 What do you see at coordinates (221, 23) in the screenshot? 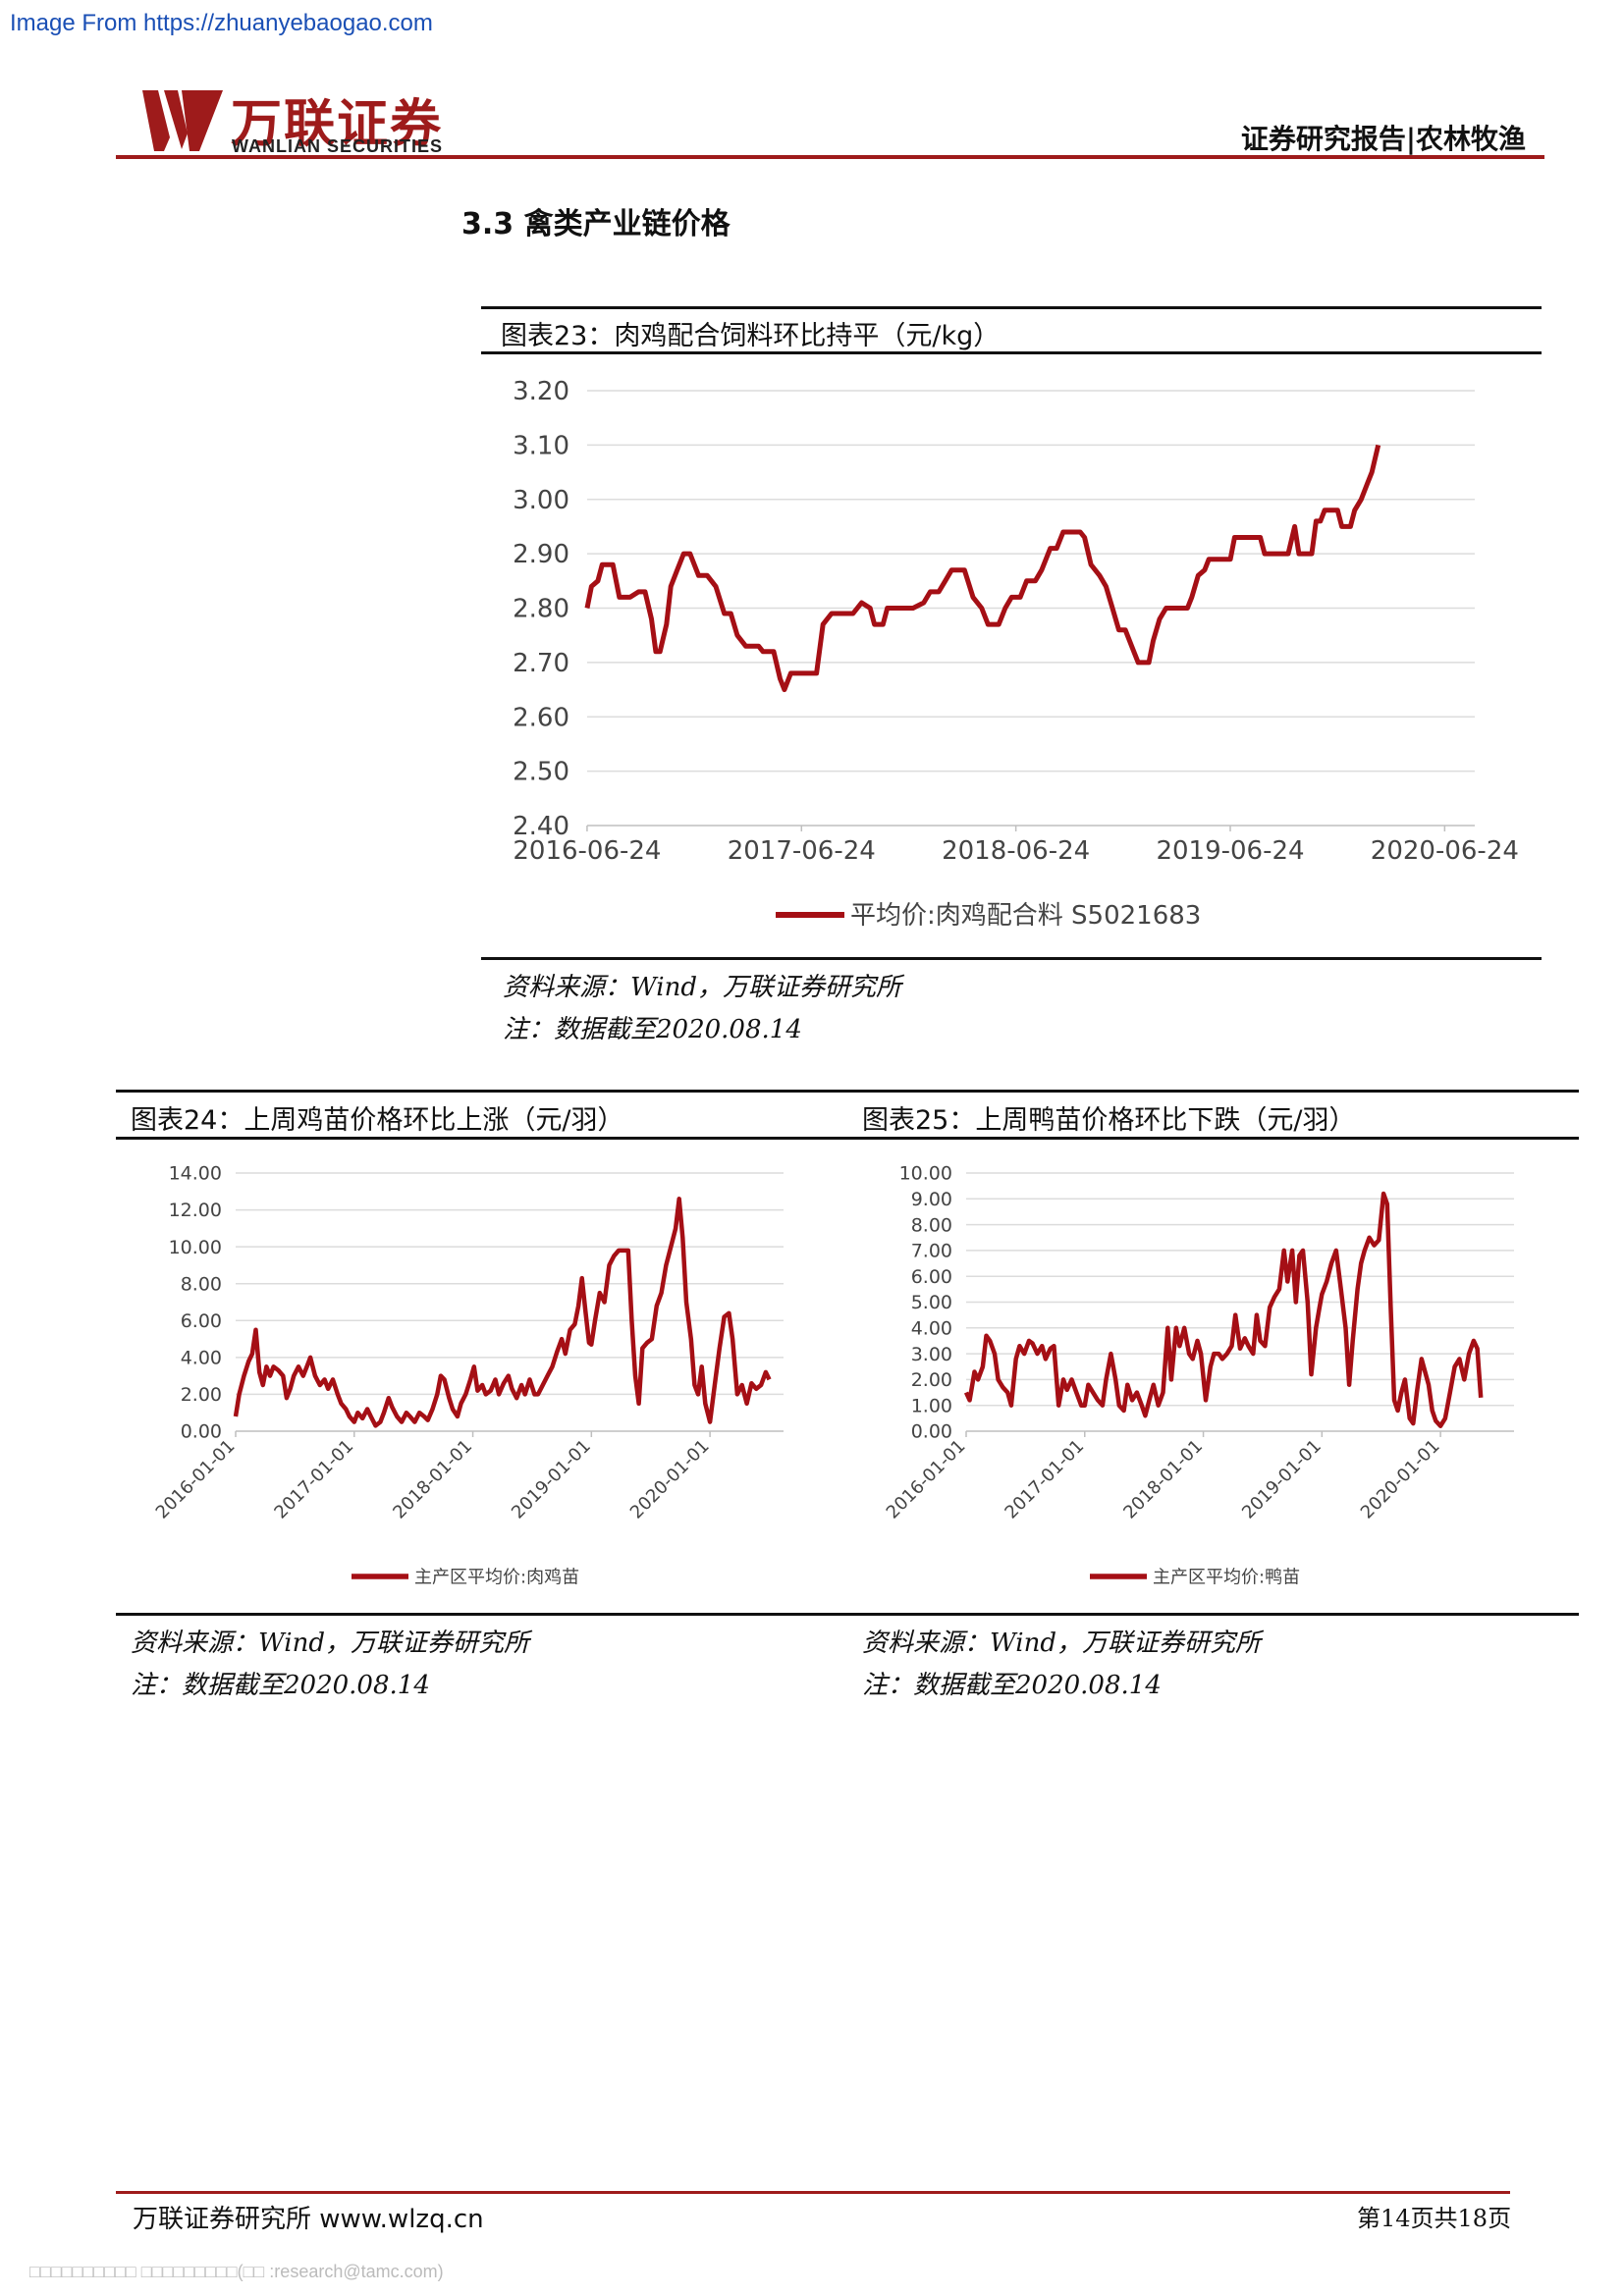
I see `source-link: Image From https://zhuanyebaogao.com` at bounding box center [221, 23].